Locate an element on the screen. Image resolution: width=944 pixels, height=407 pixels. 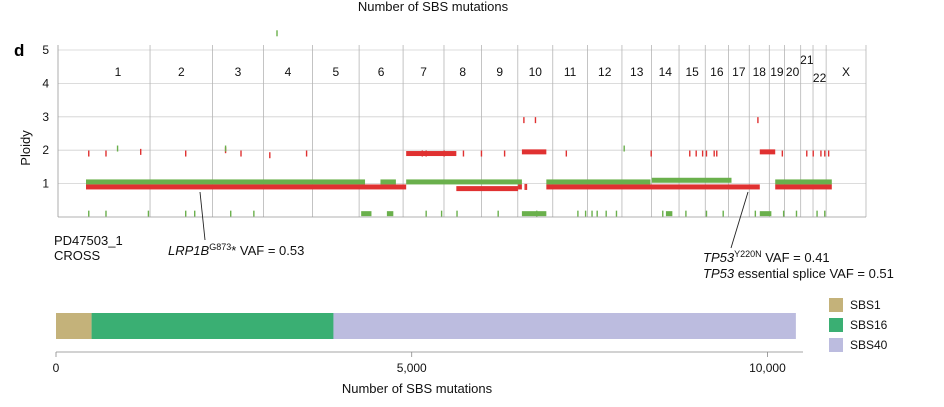
legend-label: SBS16 is located at coordinates (869, 325).